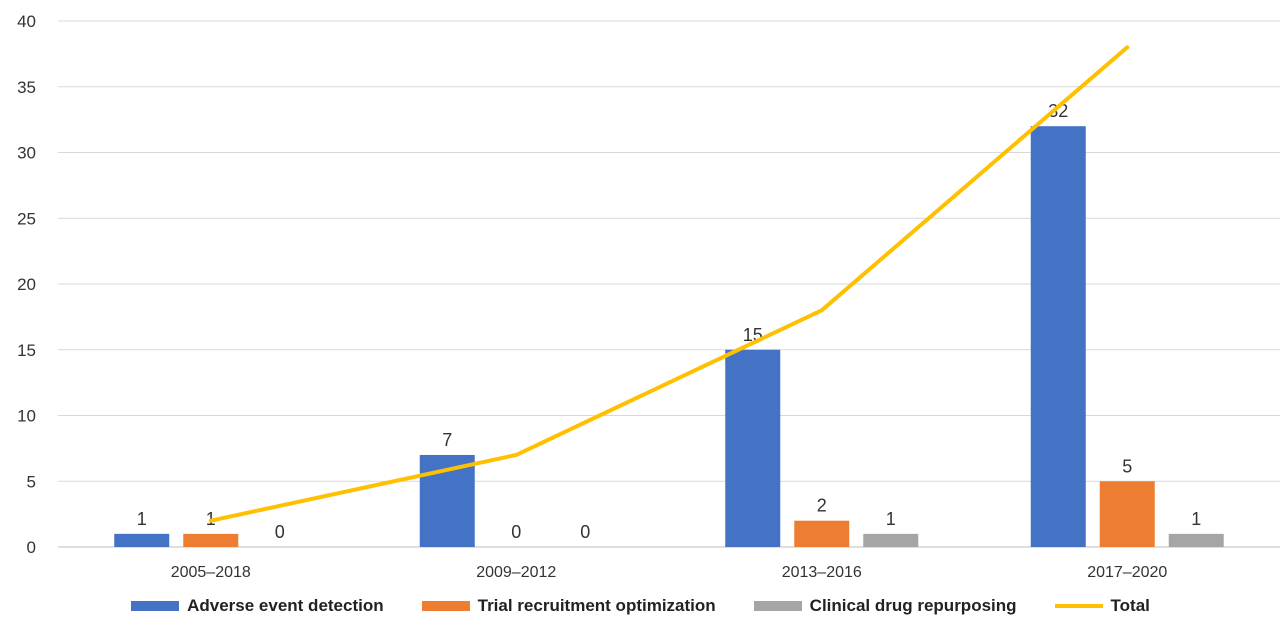  What do you see at coordinates (822, 572) in the screenshot?
I see `x-tick-label: 2013–2016` at bounding box center [822, 572].